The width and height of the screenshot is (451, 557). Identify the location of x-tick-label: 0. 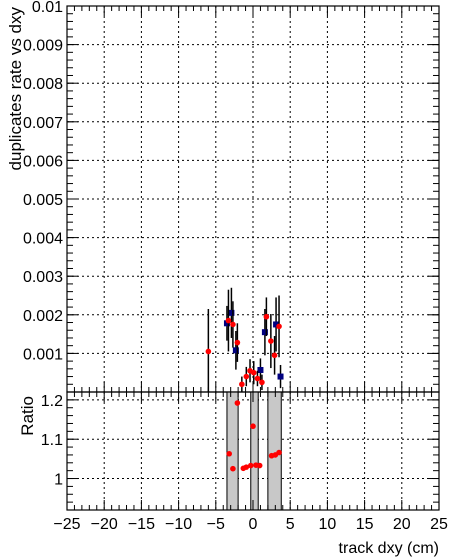
(253, 524).